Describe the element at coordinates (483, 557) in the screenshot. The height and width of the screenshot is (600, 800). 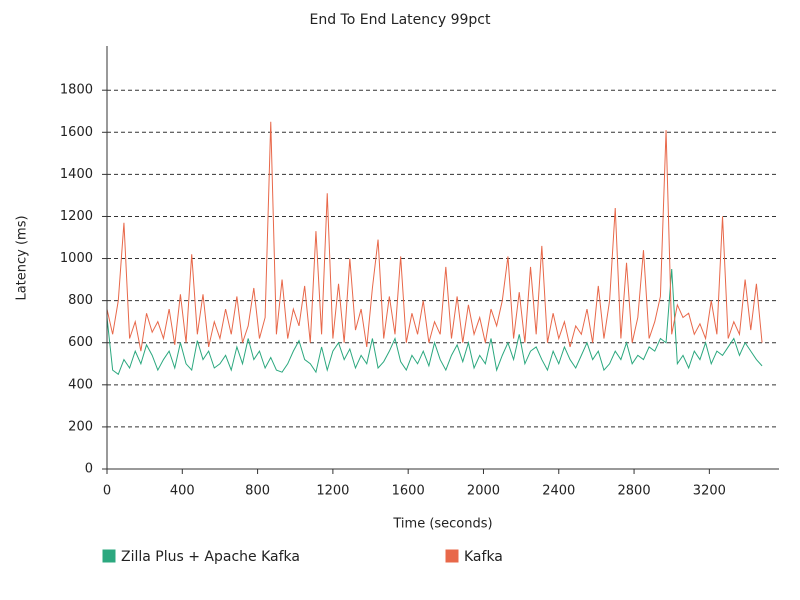
I see `legend-label: Kafka` at that location.